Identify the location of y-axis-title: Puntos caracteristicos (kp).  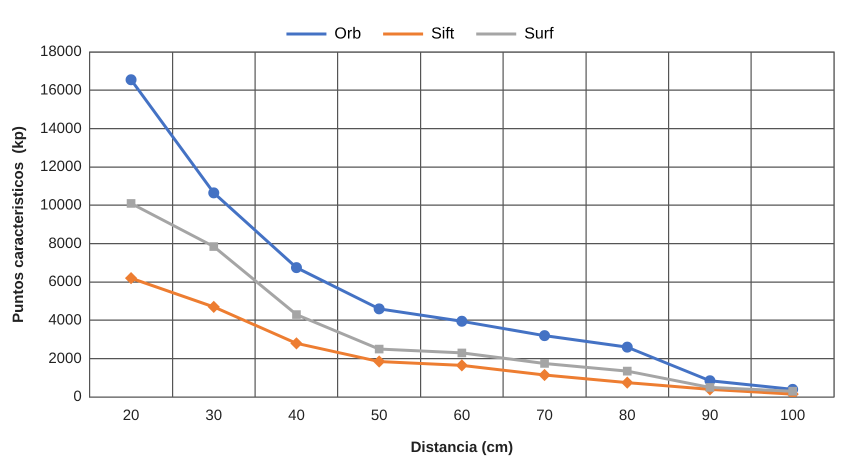
(19, 224).